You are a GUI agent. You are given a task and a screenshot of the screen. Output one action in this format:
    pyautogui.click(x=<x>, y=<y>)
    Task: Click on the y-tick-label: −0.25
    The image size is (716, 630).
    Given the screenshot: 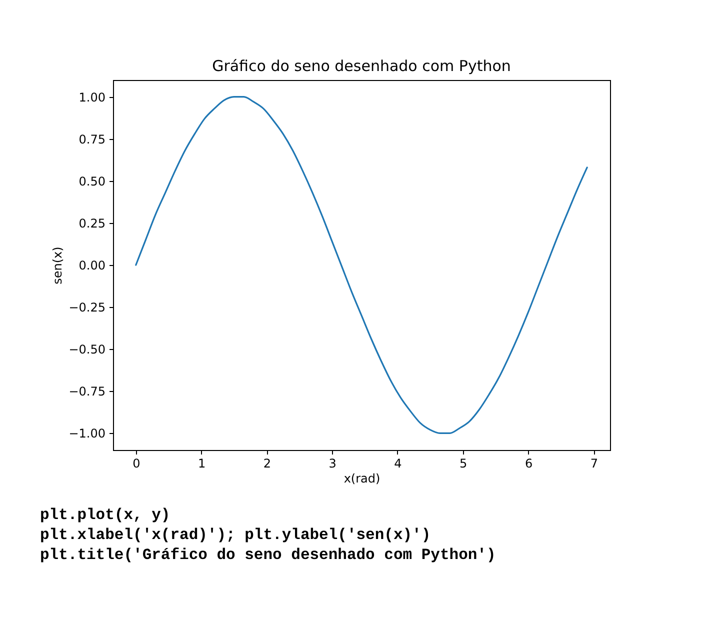 What is the action you would take?
    pyautogui.click(x=87, y=307)
    